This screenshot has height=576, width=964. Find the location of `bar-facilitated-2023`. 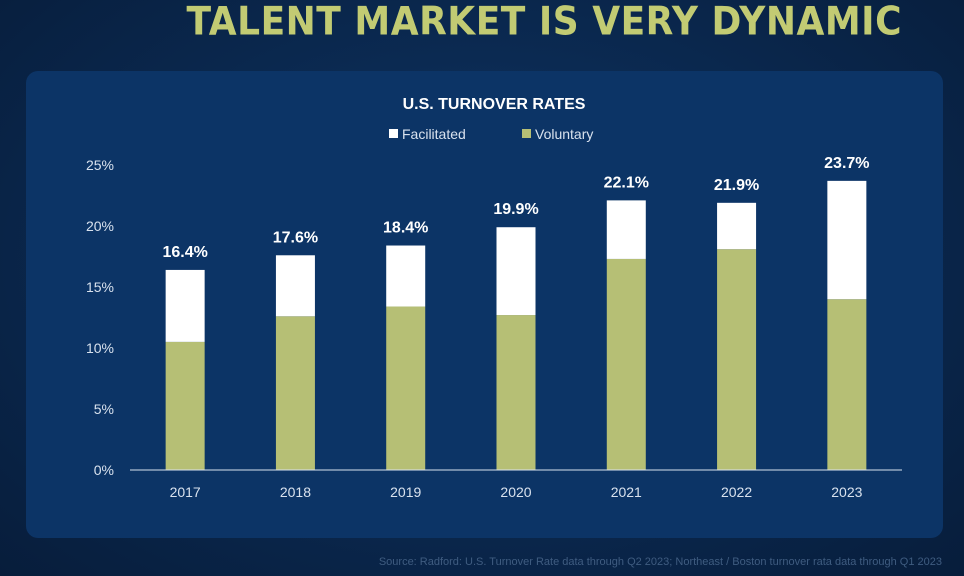

bar-facilitated-2023 is located at coordinates (847, 240).